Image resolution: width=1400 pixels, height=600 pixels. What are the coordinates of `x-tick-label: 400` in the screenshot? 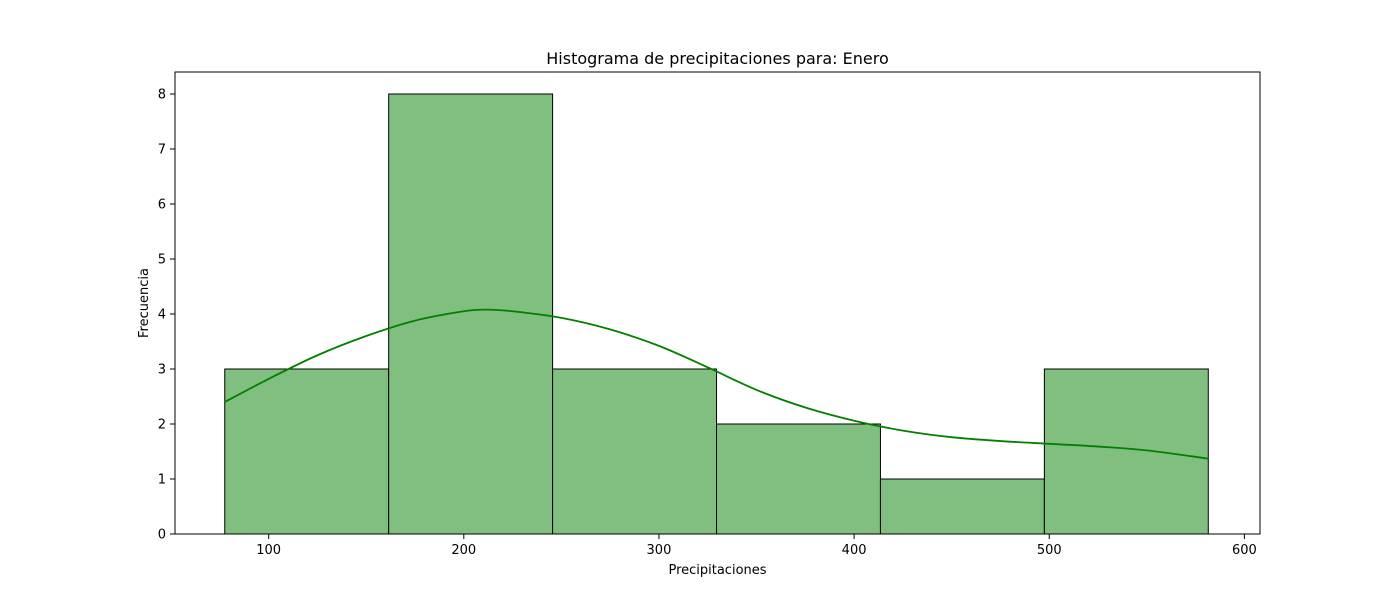 It's located at (854, 550).